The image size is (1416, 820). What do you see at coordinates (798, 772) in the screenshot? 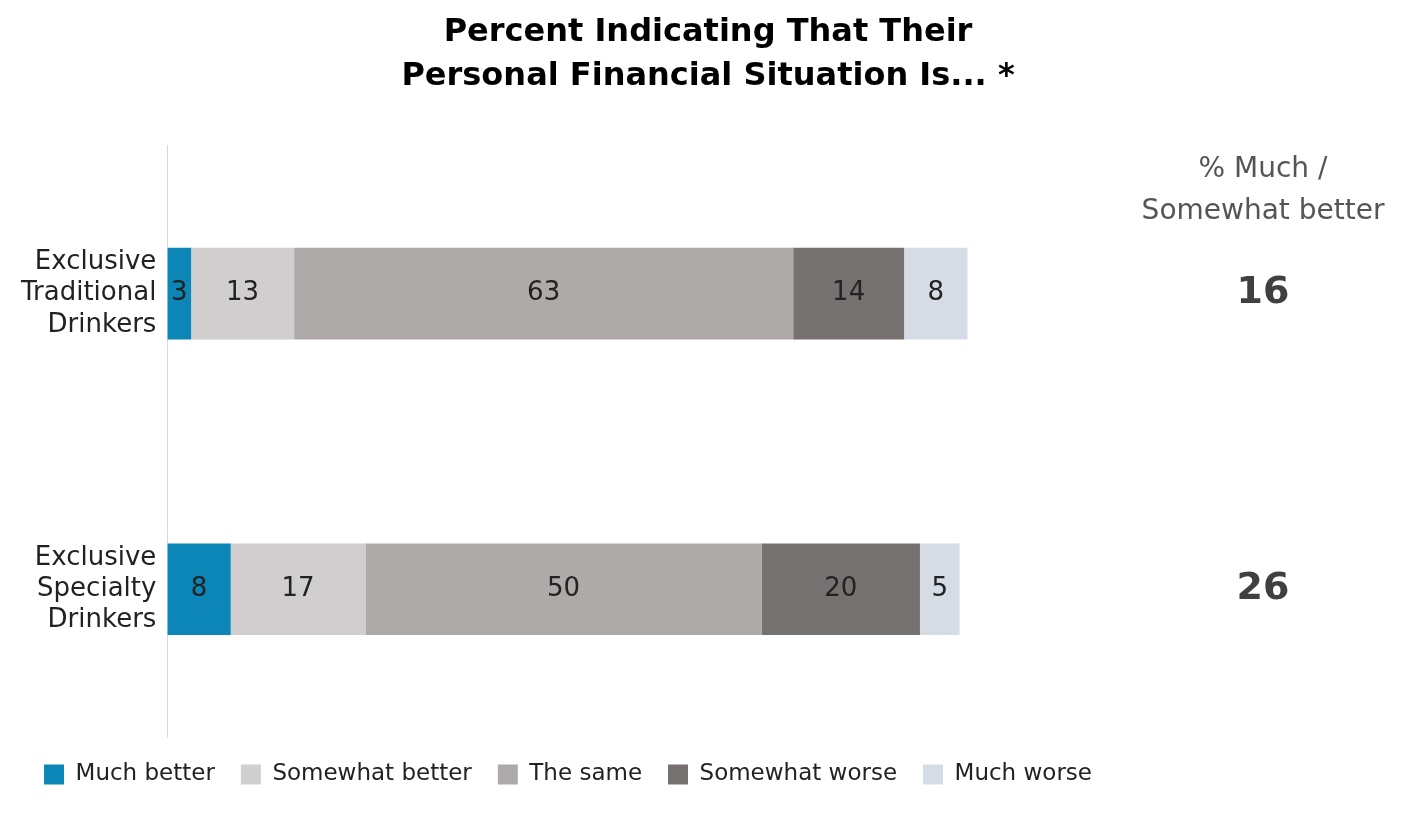
I see `legend-label: Somewhat worse` at bounding box center [798, 772].